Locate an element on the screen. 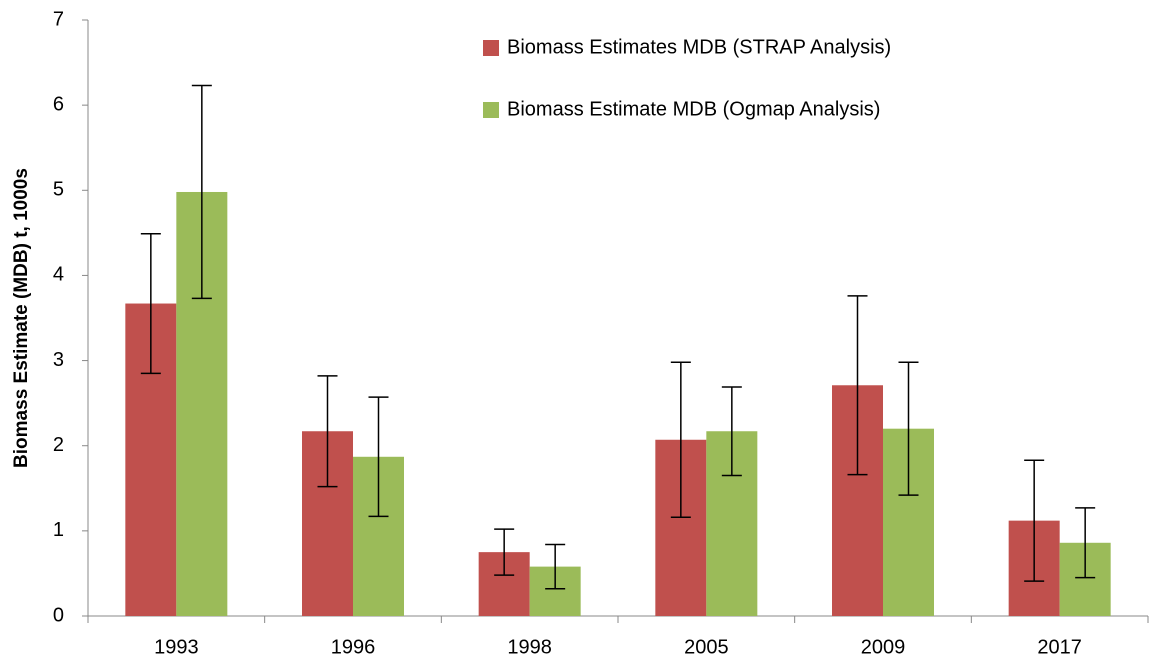 This screenshot has height=669, width=1154. x-tick-label: 2017 is located at coordinates (1059, 647).